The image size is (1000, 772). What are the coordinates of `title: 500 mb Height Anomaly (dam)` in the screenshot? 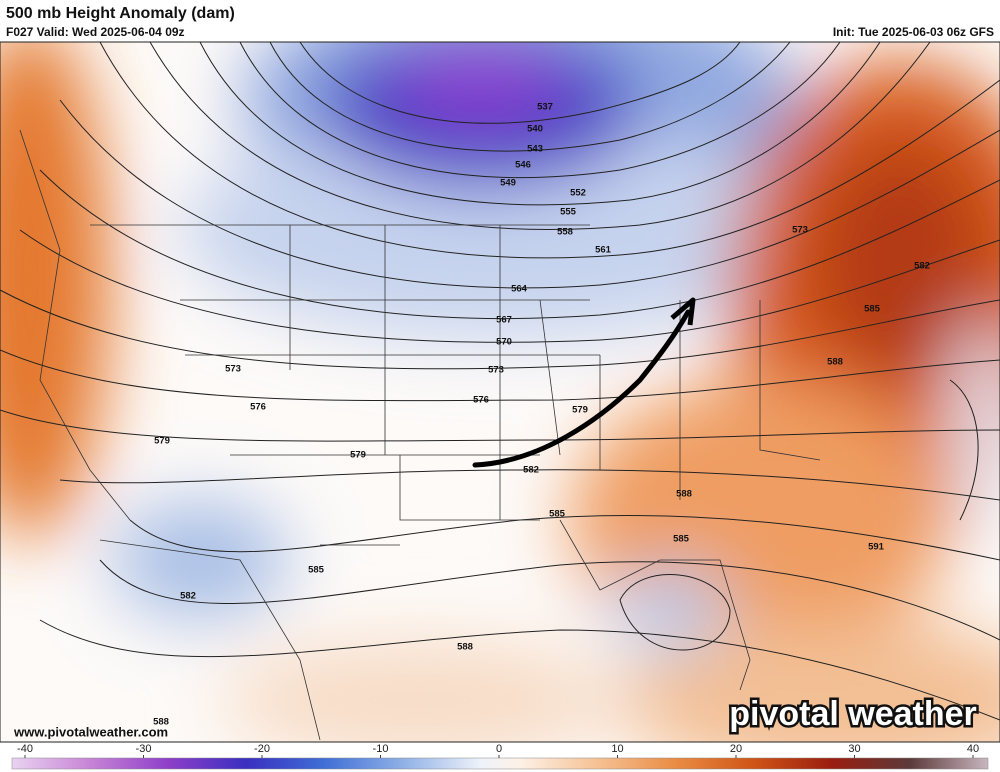 It's located at (120, 13).